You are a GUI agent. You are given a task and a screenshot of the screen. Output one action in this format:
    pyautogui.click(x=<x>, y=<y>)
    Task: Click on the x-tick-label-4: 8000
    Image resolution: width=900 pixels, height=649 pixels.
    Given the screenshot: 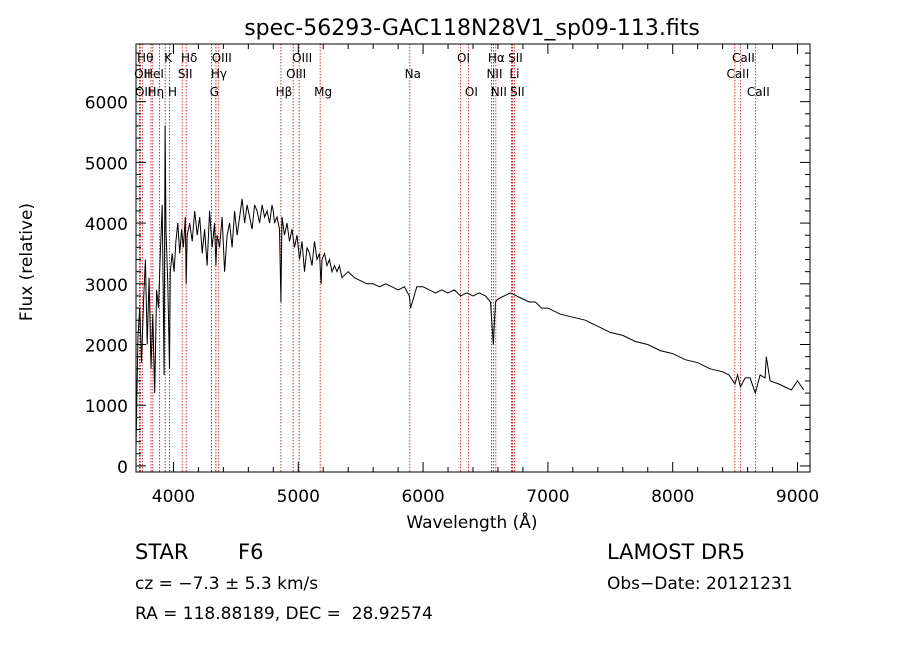 What is the action you would take?
    pyautogui.click(x=672, y=497)
    